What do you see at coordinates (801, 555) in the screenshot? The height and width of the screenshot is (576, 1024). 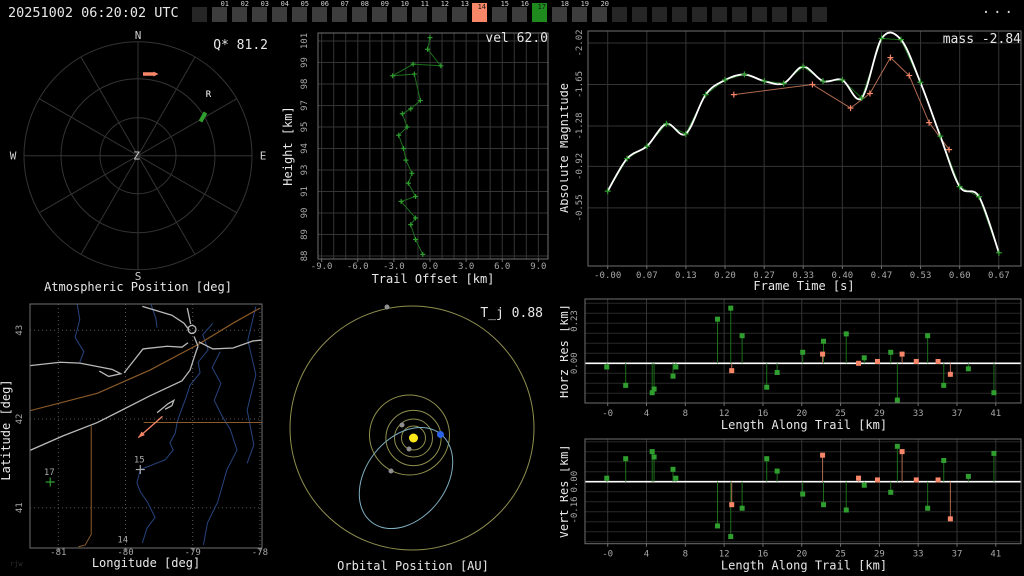 I see `x-tick-label: 20` at bounding box center [801, 555].